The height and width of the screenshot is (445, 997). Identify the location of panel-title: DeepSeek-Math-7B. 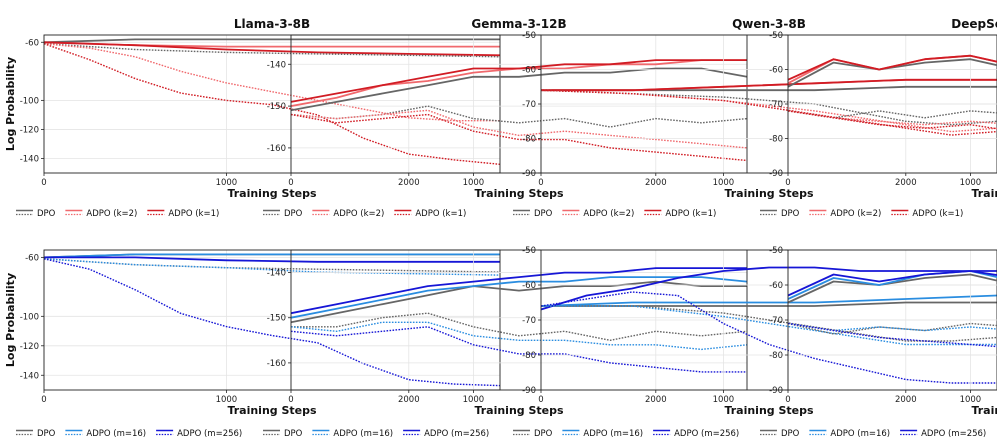
(974, 24).